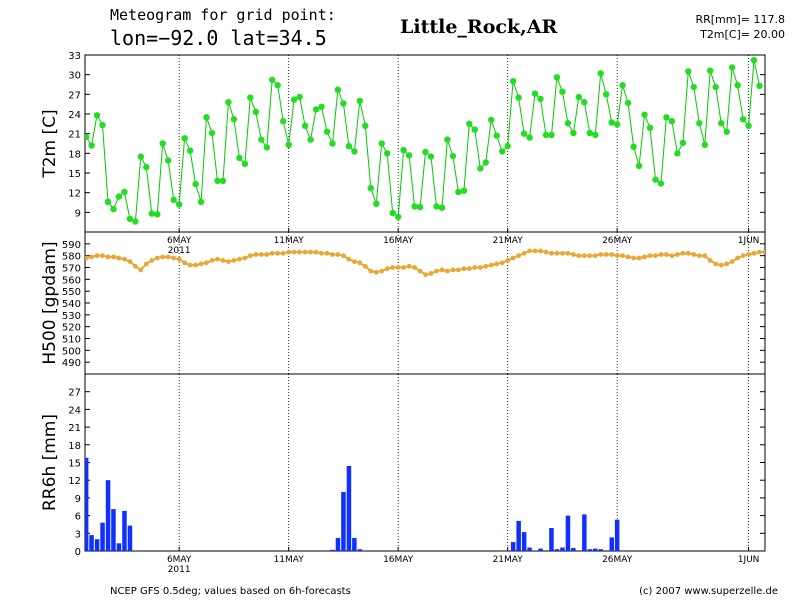  I want to click on y-tick-label: 520, so click(71, 328).